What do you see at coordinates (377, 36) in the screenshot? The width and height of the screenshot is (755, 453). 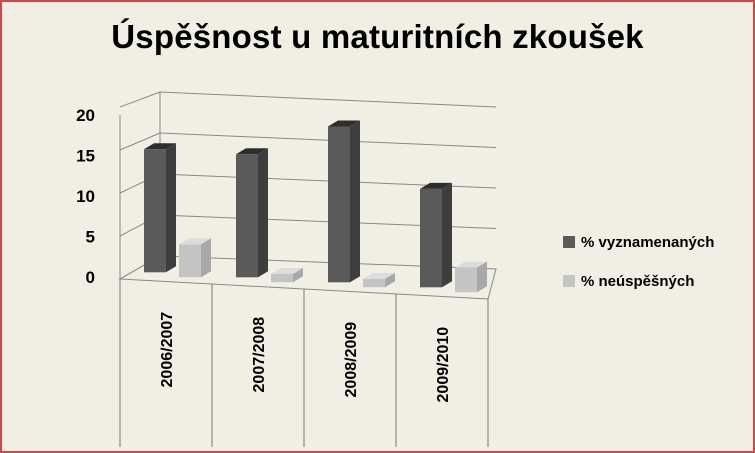 I see `chart-title: Úspěšnost u maturitních zkoušek` at bounding box center [377, 36].